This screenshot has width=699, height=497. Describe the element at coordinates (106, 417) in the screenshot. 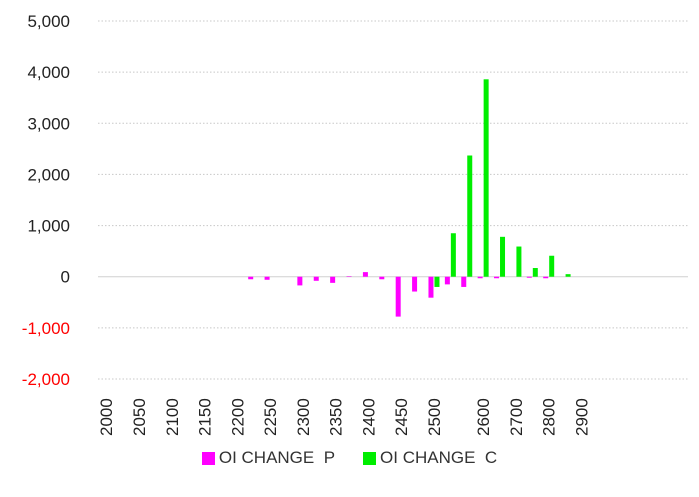

I see `x-tick-label: 2000` at that location.